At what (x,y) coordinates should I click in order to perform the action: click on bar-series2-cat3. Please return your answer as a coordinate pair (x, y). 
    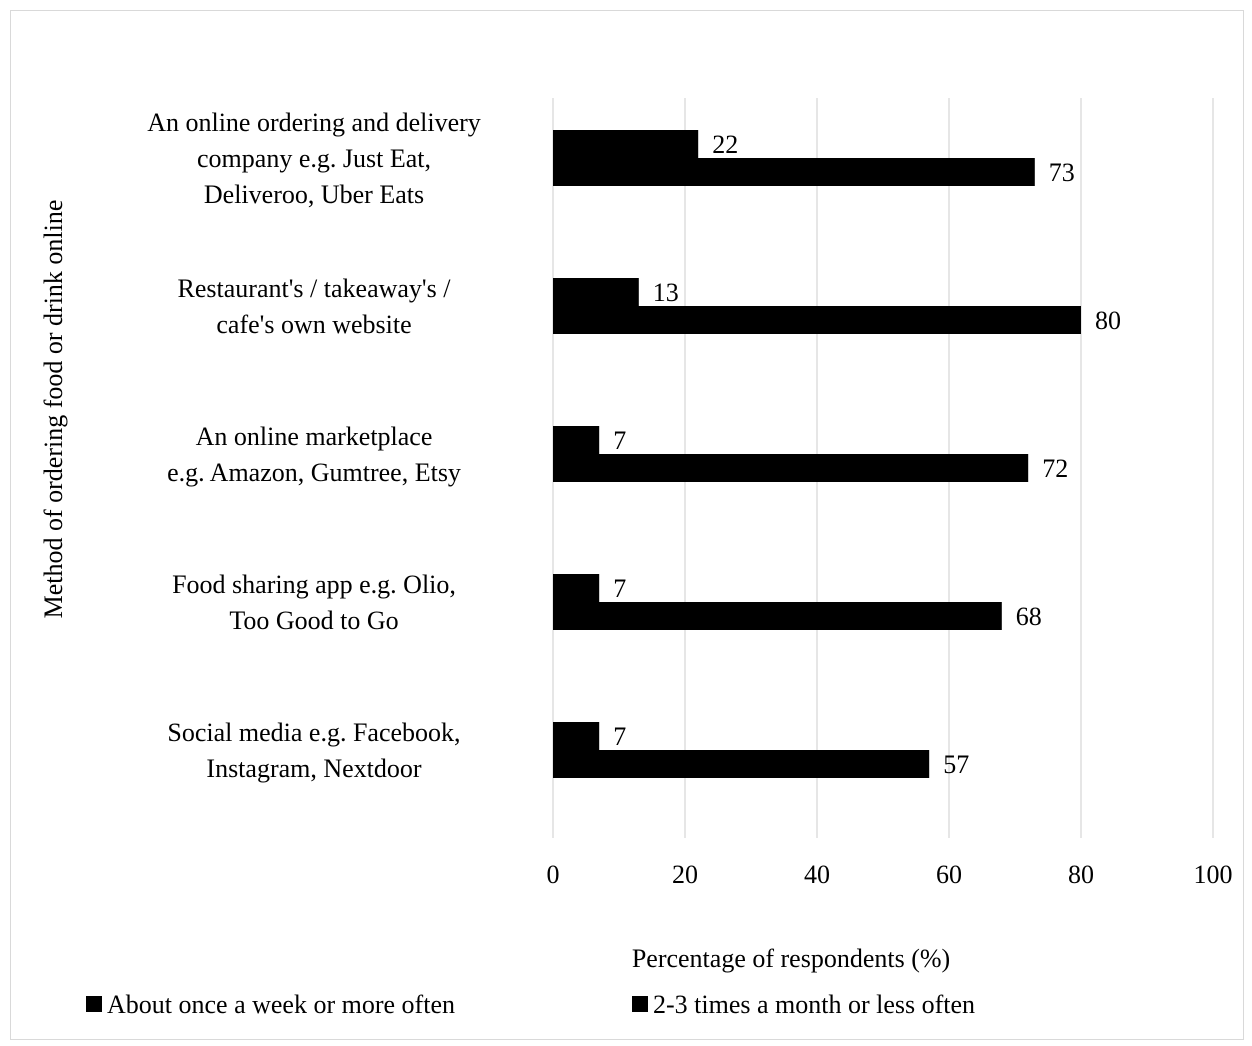
    Looking at the image, I should click on (791, 468).